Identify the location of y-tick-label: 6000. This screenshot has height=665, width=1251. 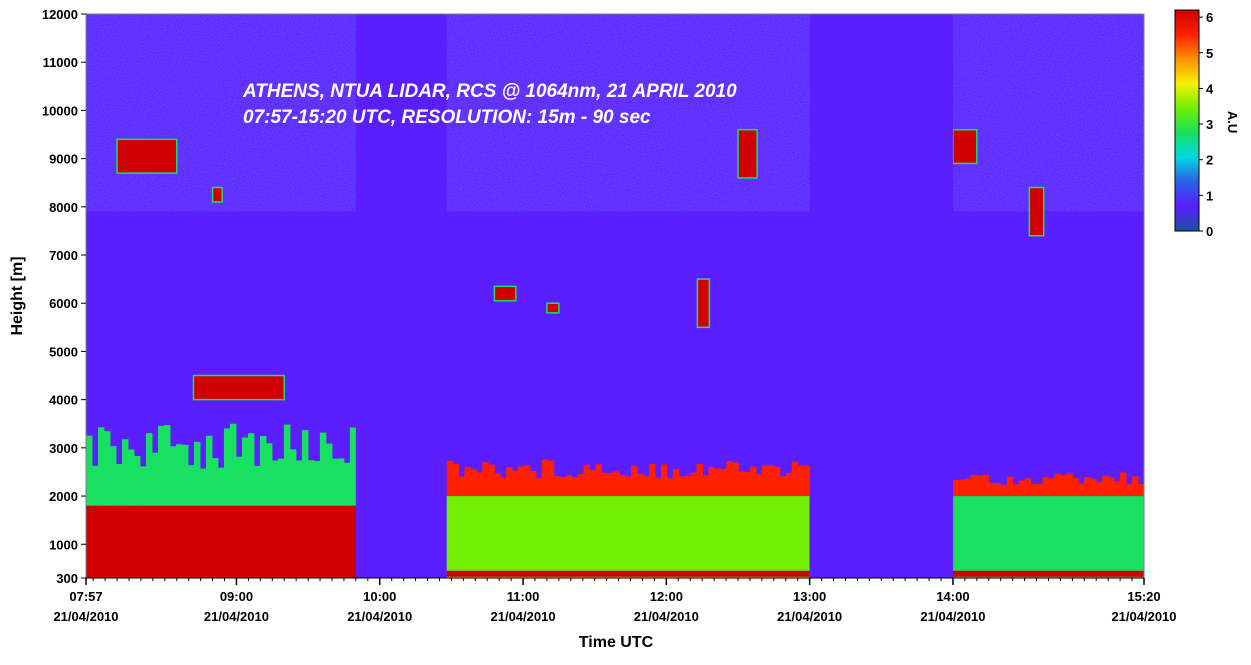
(63, 303).